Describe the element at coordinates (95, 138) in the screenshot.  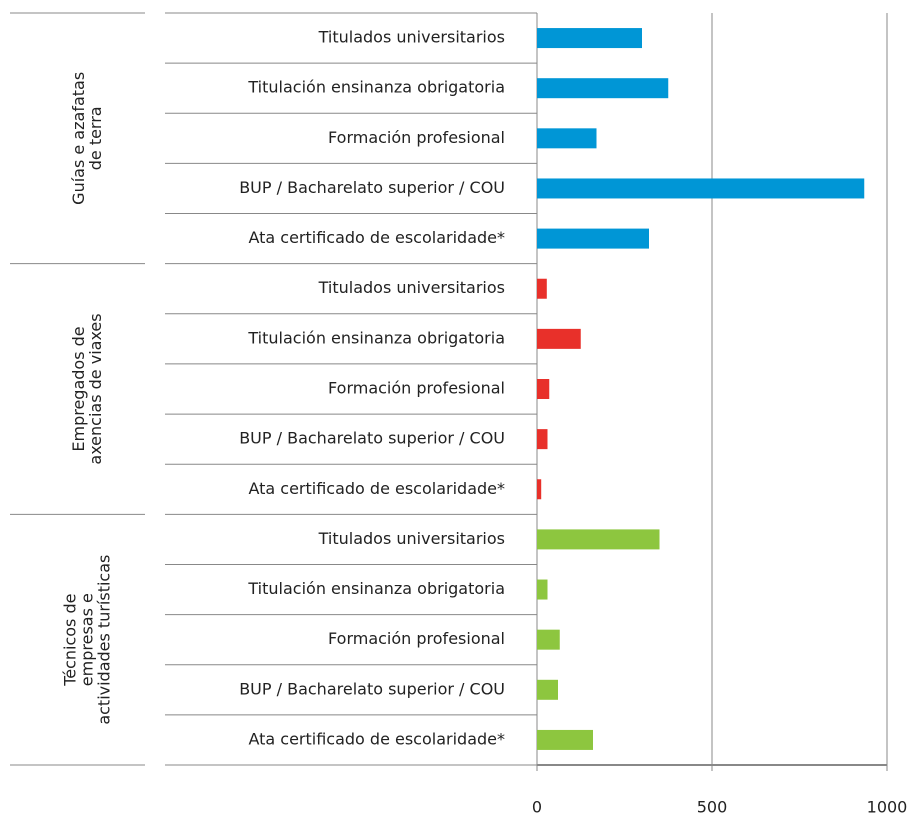
I see `group-label-line: de terra` at that location.